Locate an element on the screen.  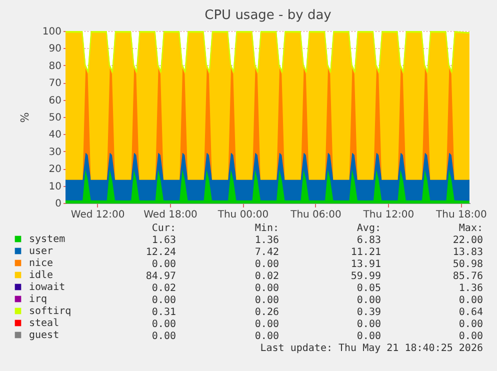
text: 0.31 is located at coordinates (164, 313).